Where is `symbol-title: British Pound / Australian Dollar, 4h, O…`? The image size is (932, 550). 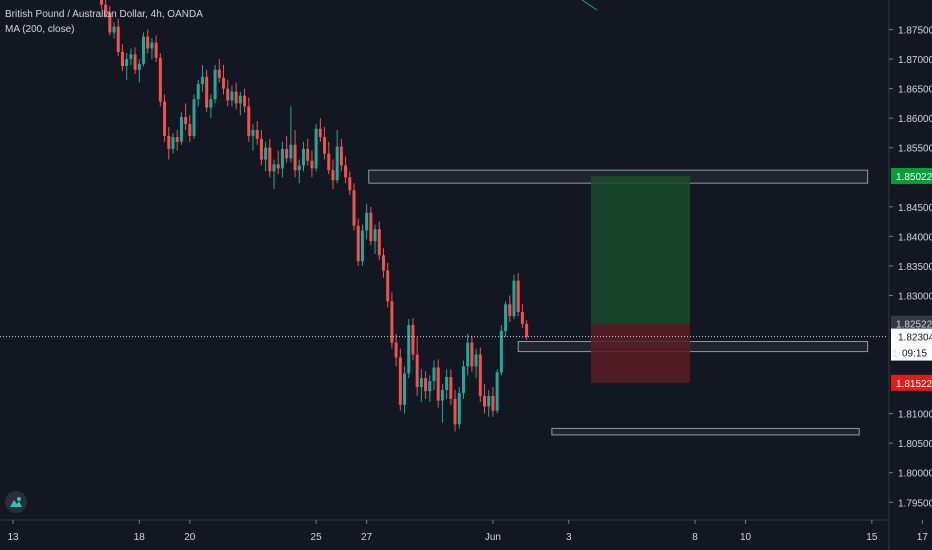
symbol-title: British Pound / Australian Dollar, 4h, O… is located at coordinates (104, 14).